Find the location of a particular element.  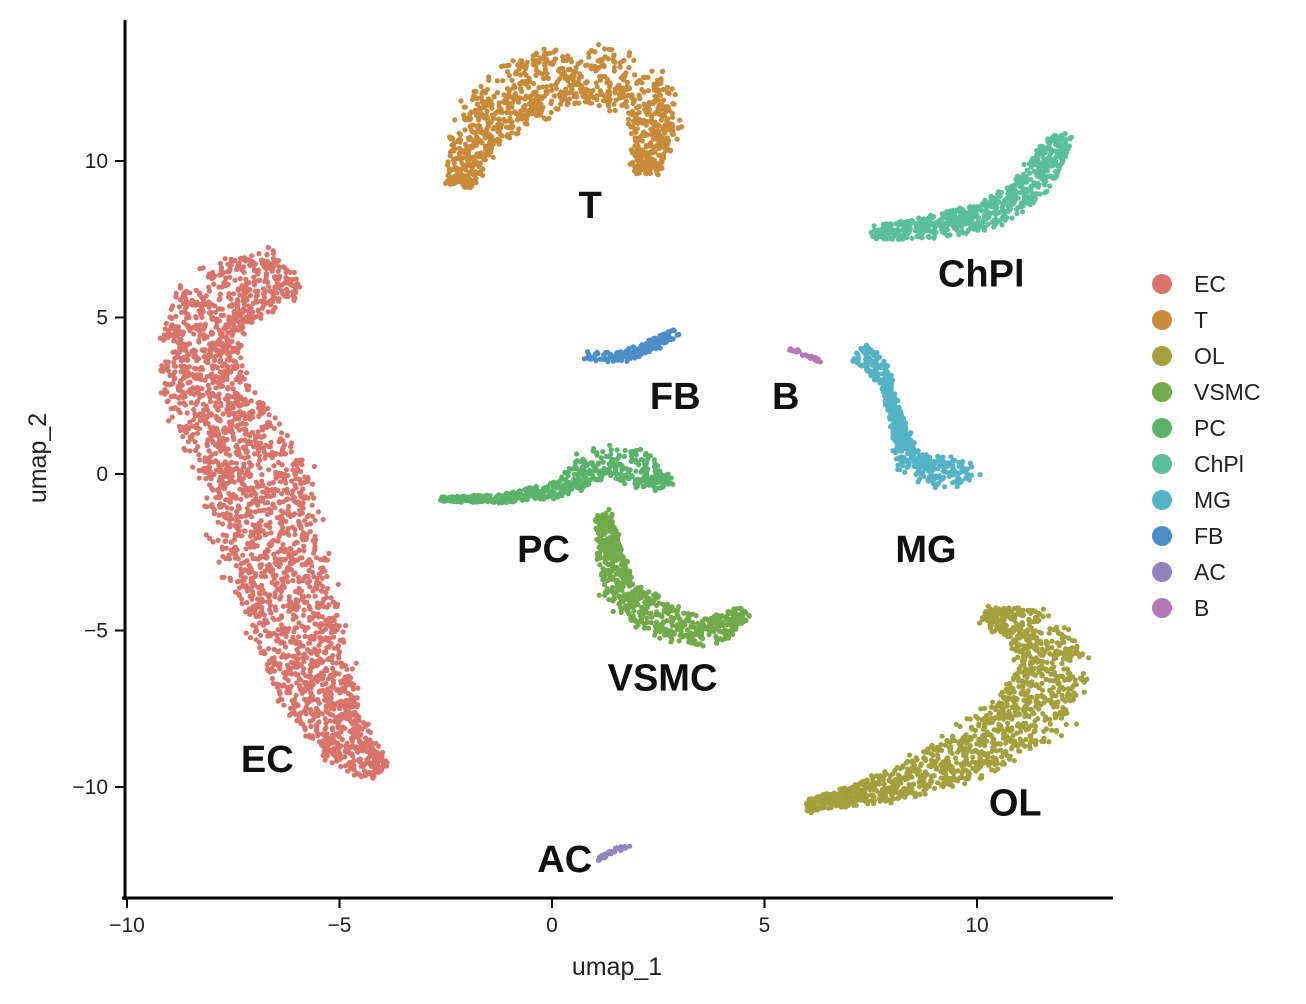

cluster-ec is located at coordinates (273, 512).